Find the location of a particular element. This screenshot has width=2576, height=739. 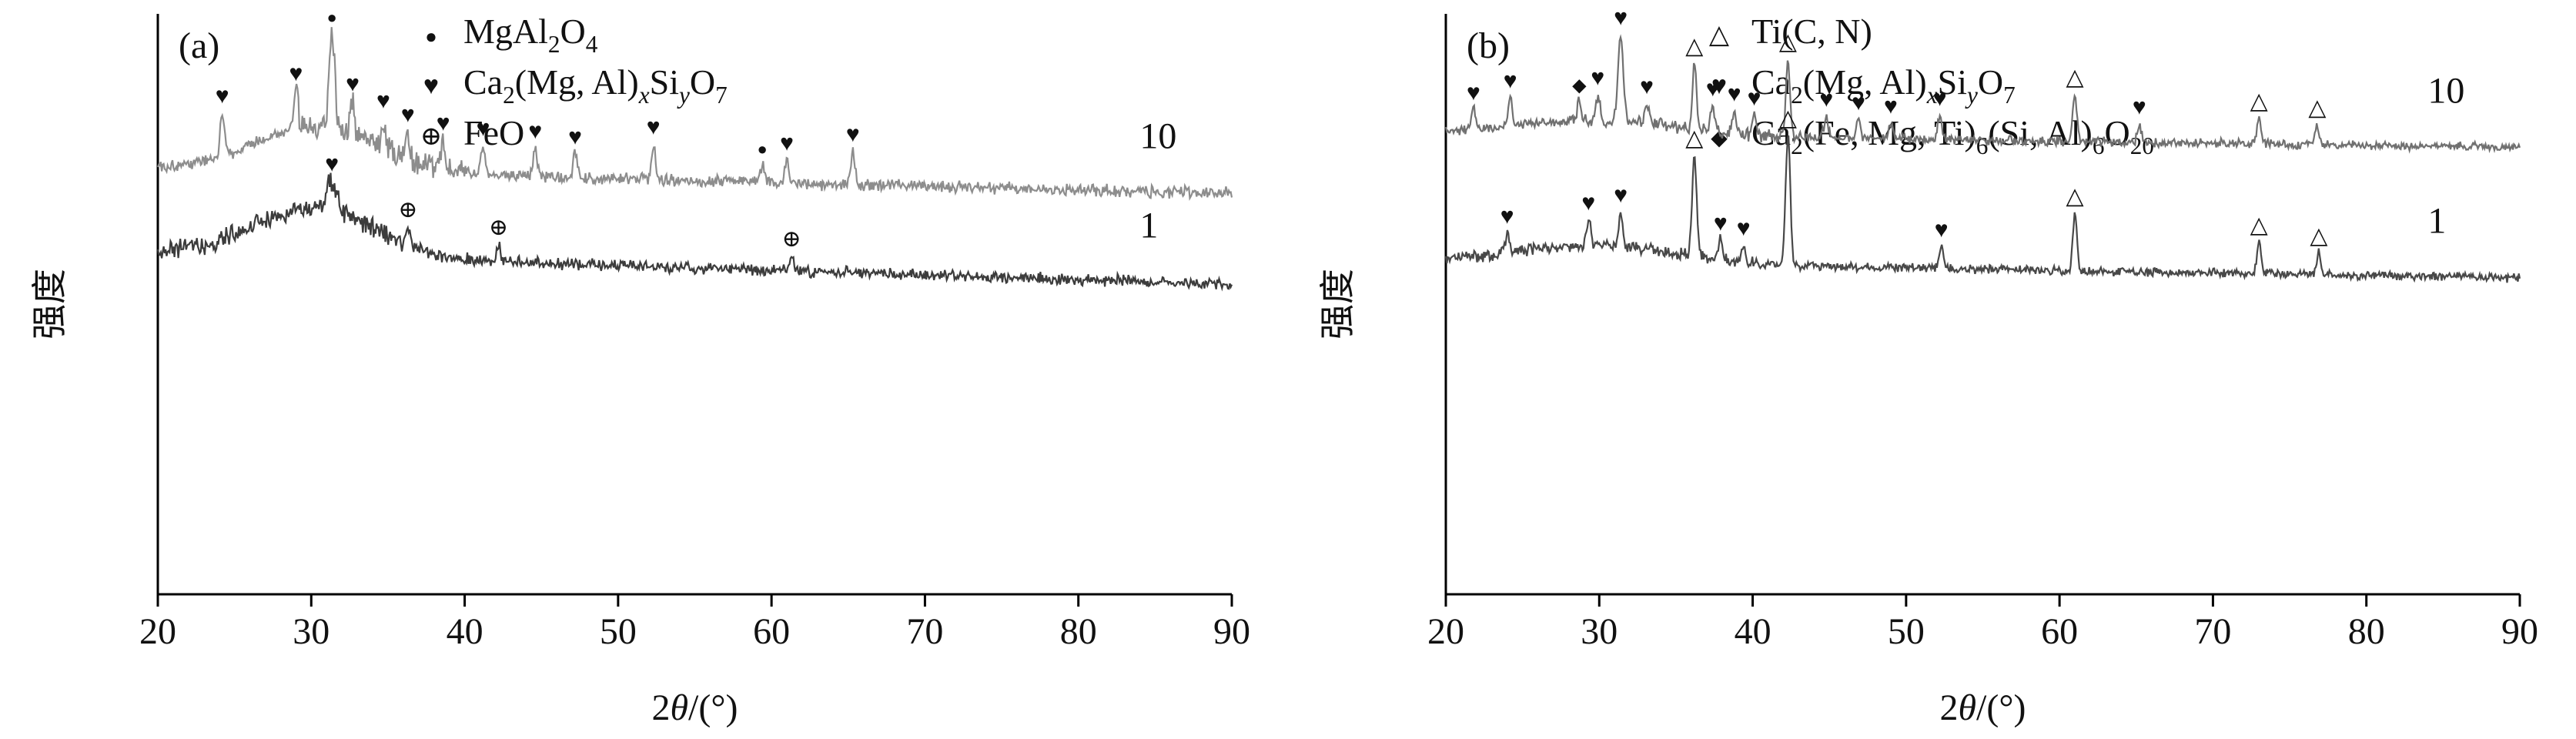

panel-label: (a) is located at coordinates (199, 46).